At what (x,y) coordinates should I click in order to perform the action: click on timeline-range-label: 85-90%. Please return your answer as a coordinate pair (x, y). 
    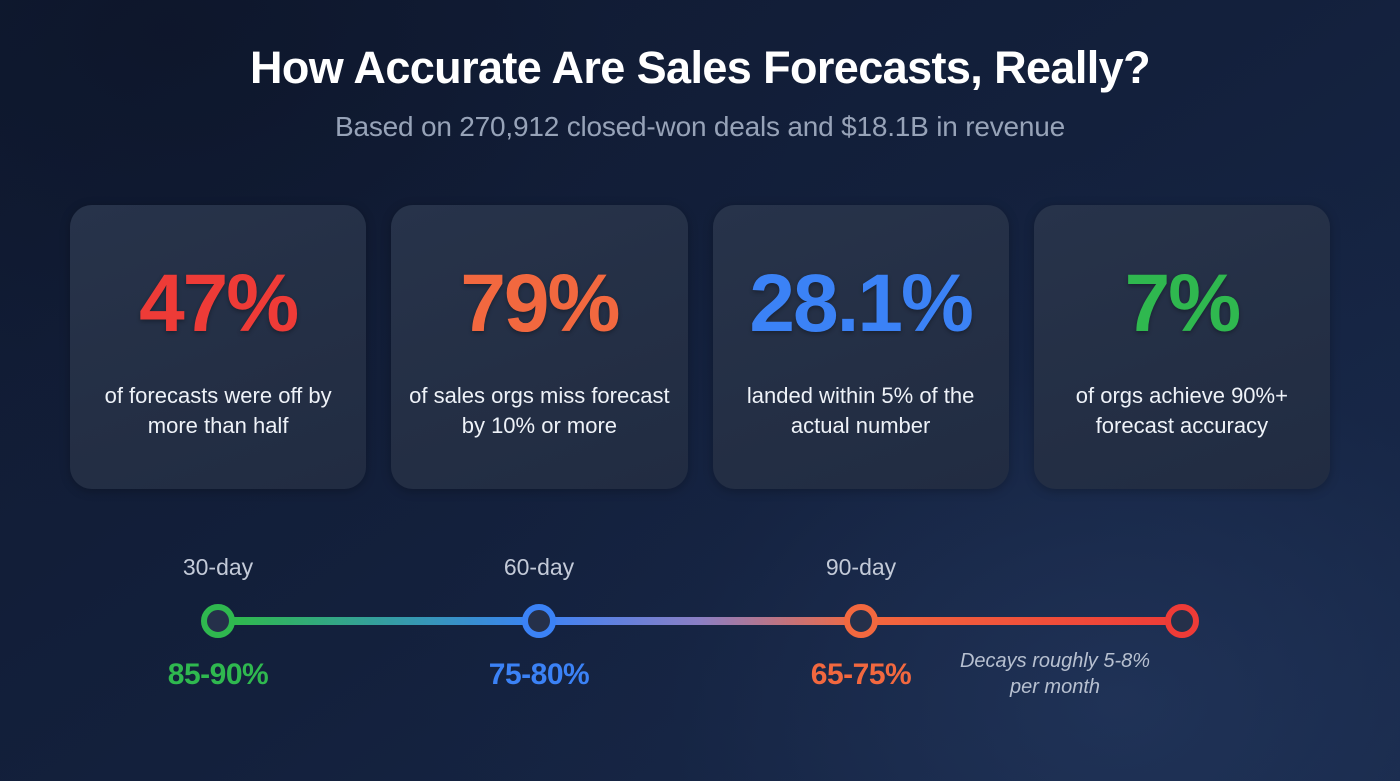
    Looking at the image, I should click on (218, 674).